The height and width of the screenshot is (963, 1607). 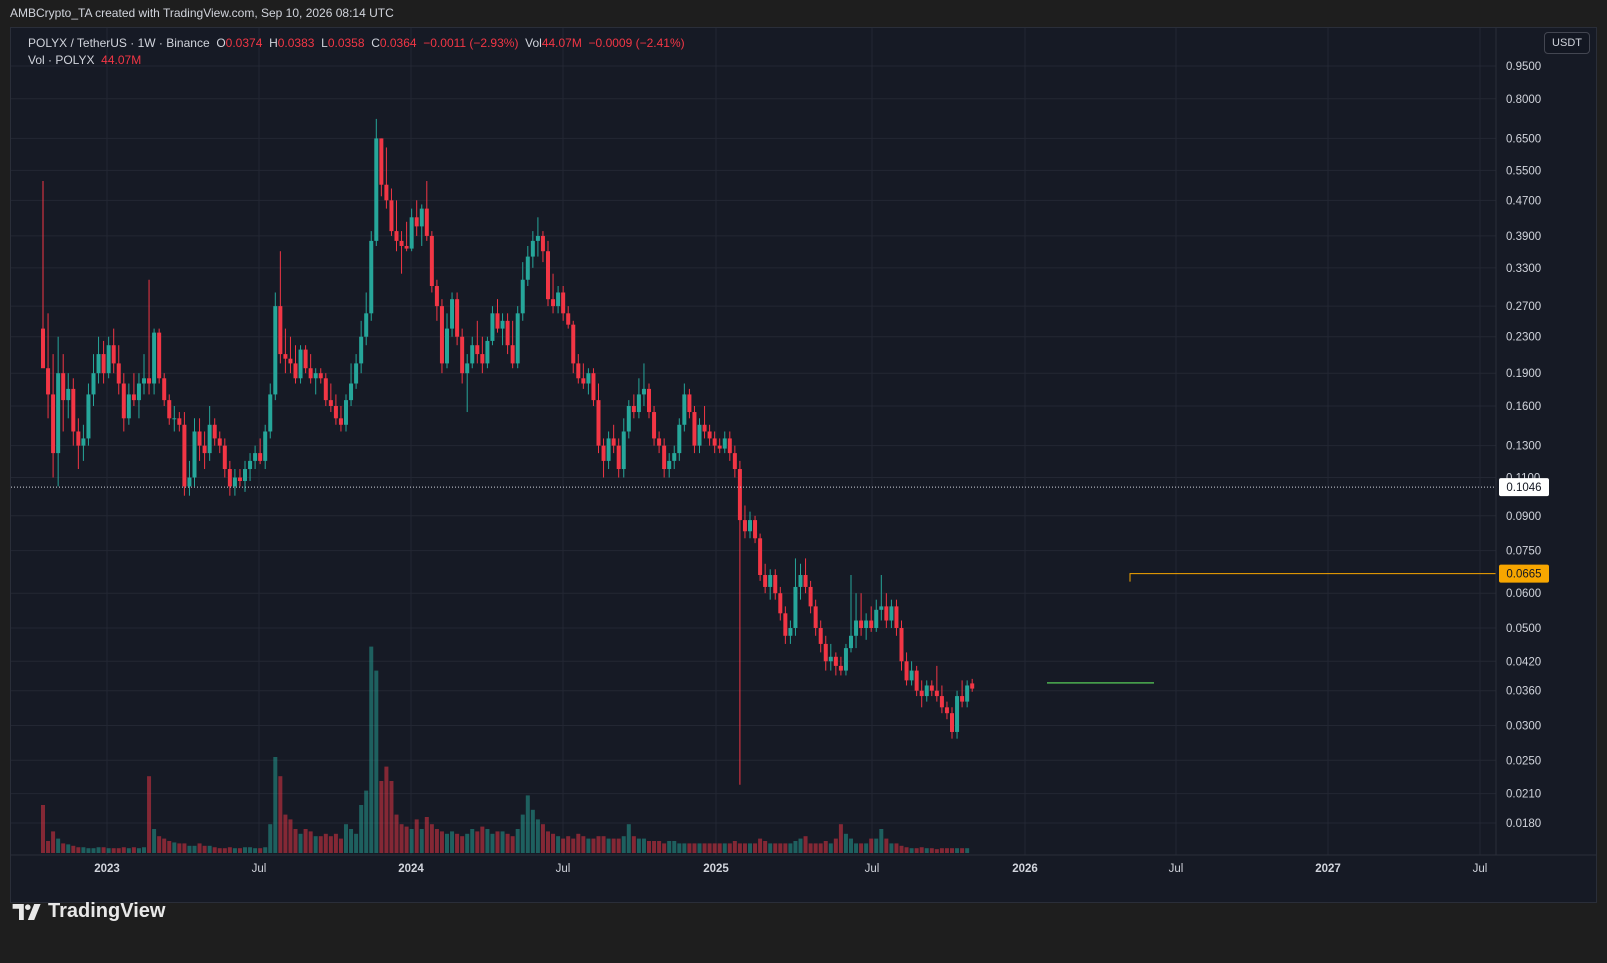 I want to click on volume-series-label: Vol · POLYX, so click(x=61, y=60).